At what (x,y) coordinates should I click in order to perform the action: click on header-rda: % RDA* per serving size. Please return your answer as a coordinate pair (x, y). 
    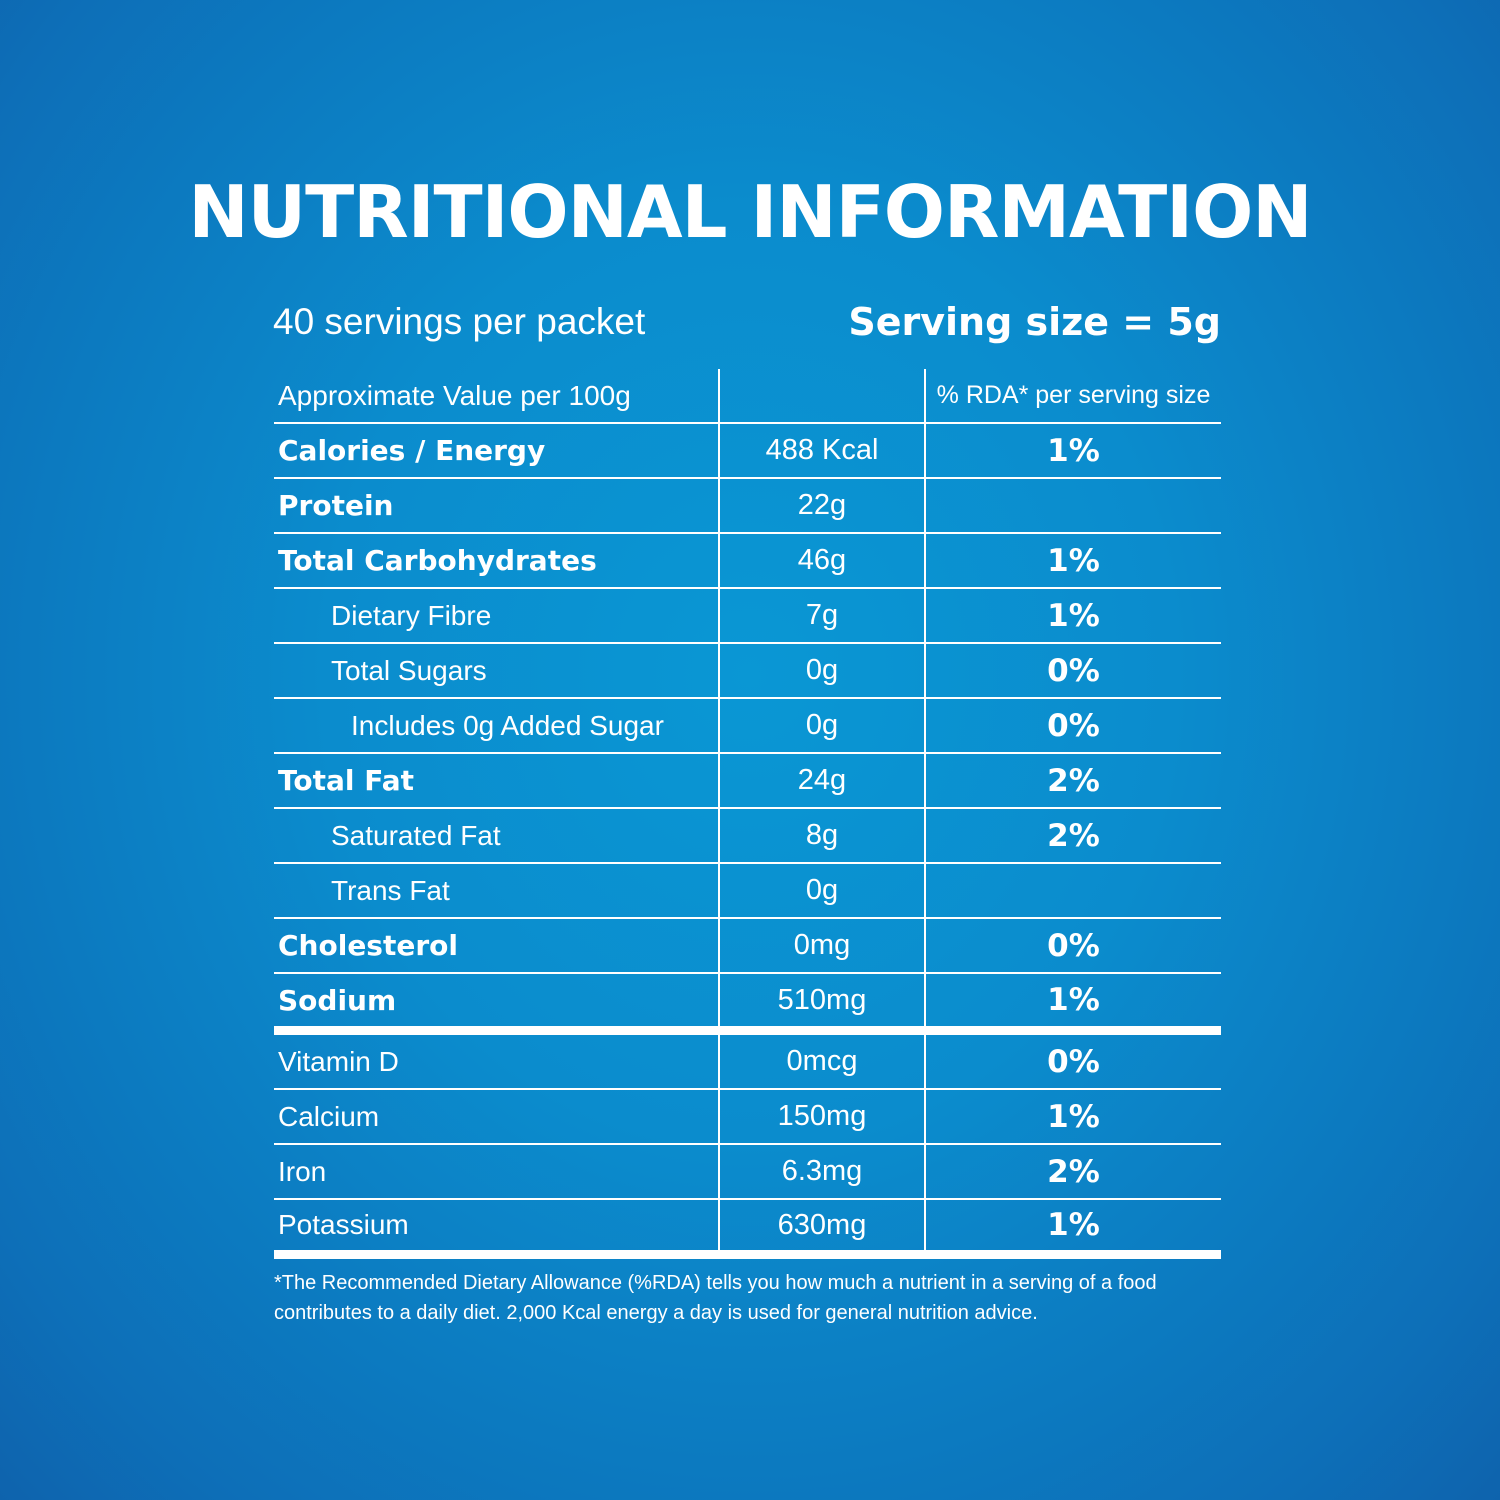
    Looking at the image, I should click on (1073, 395).